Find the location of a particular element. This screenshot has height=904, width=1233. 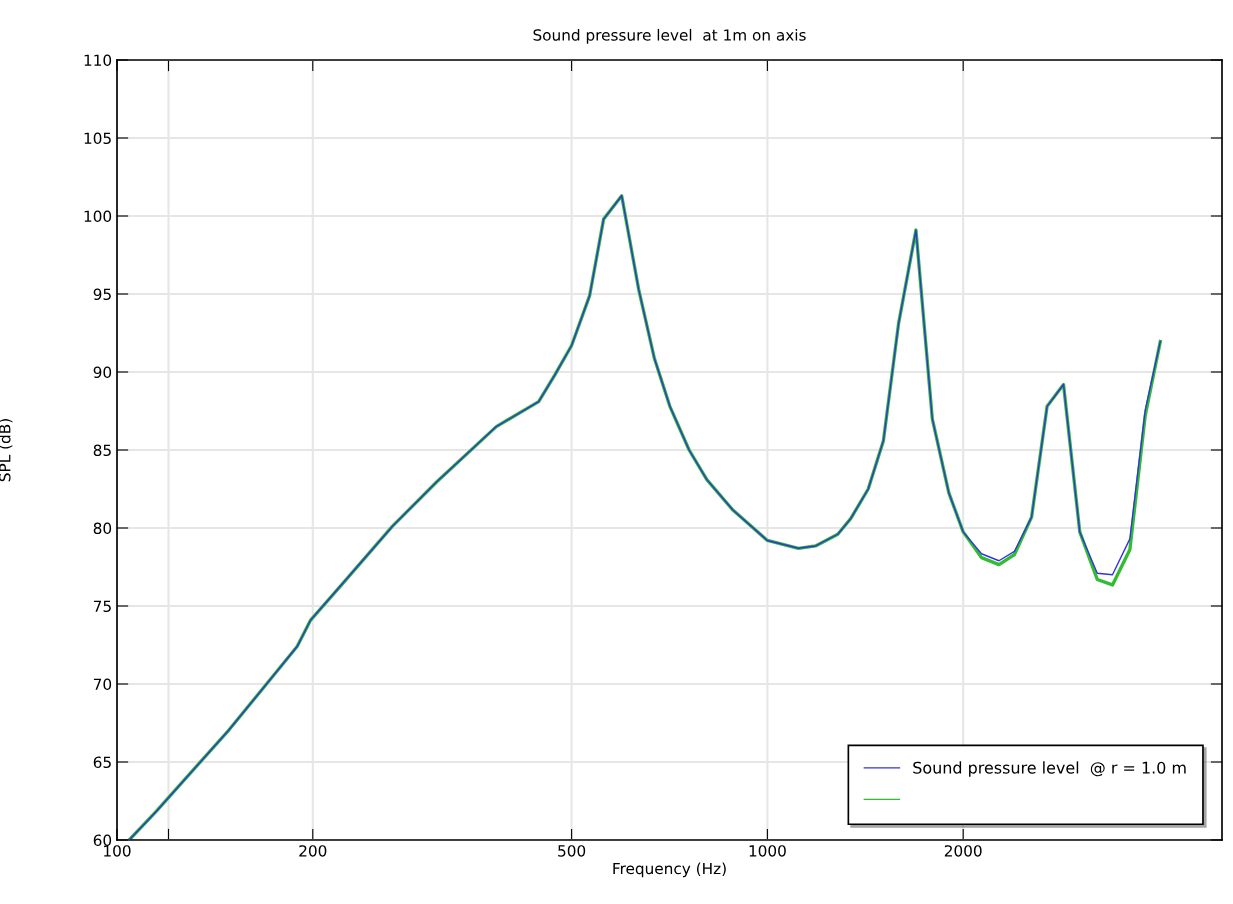

y-tick-label: 110 is located at coordinates (98, 60).